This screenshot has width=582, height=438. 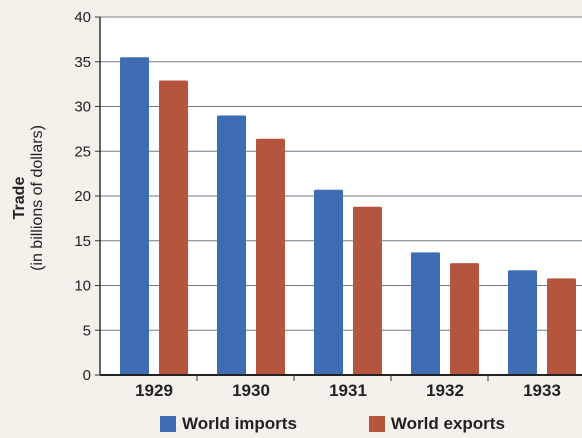 I want to click on legend-item-exports: World exports, so click(x=436, y=424).